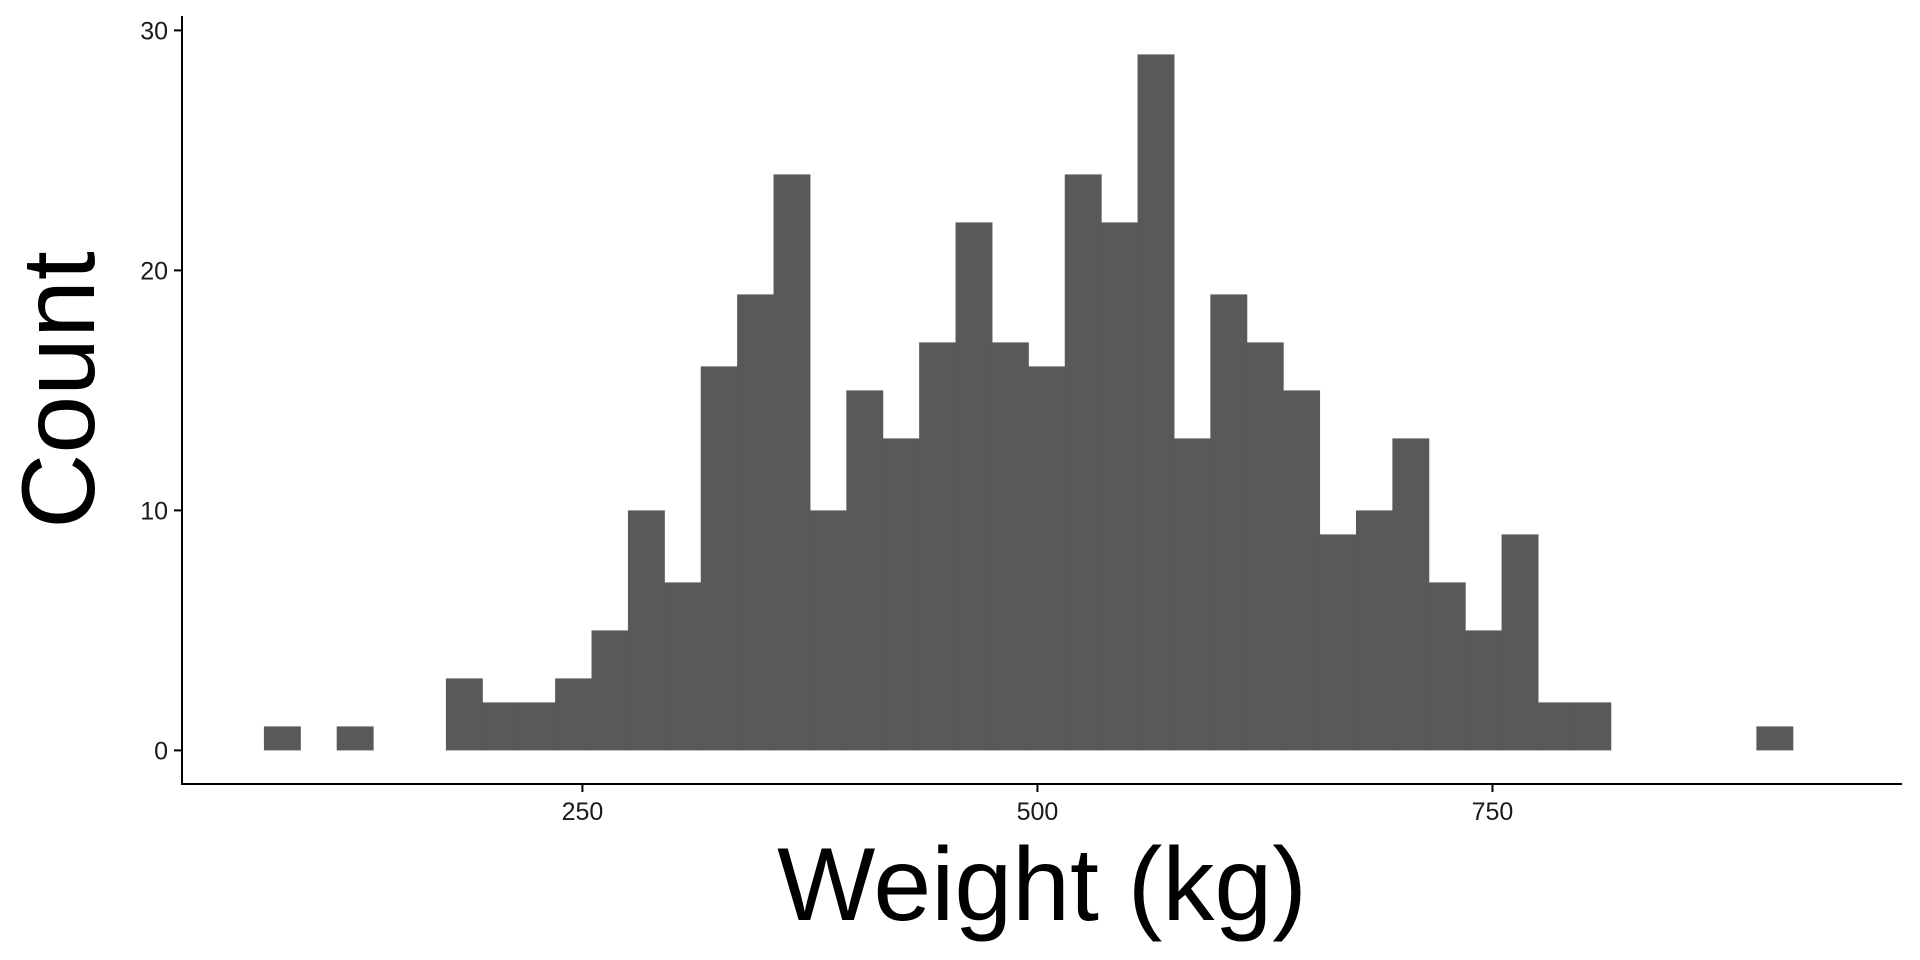 This screenshot has width=1920, height=960. What do you see at coordinates (583, 812) in the screenshot?
I see `x-tick-label: 250` at bounding box center [583, 812].